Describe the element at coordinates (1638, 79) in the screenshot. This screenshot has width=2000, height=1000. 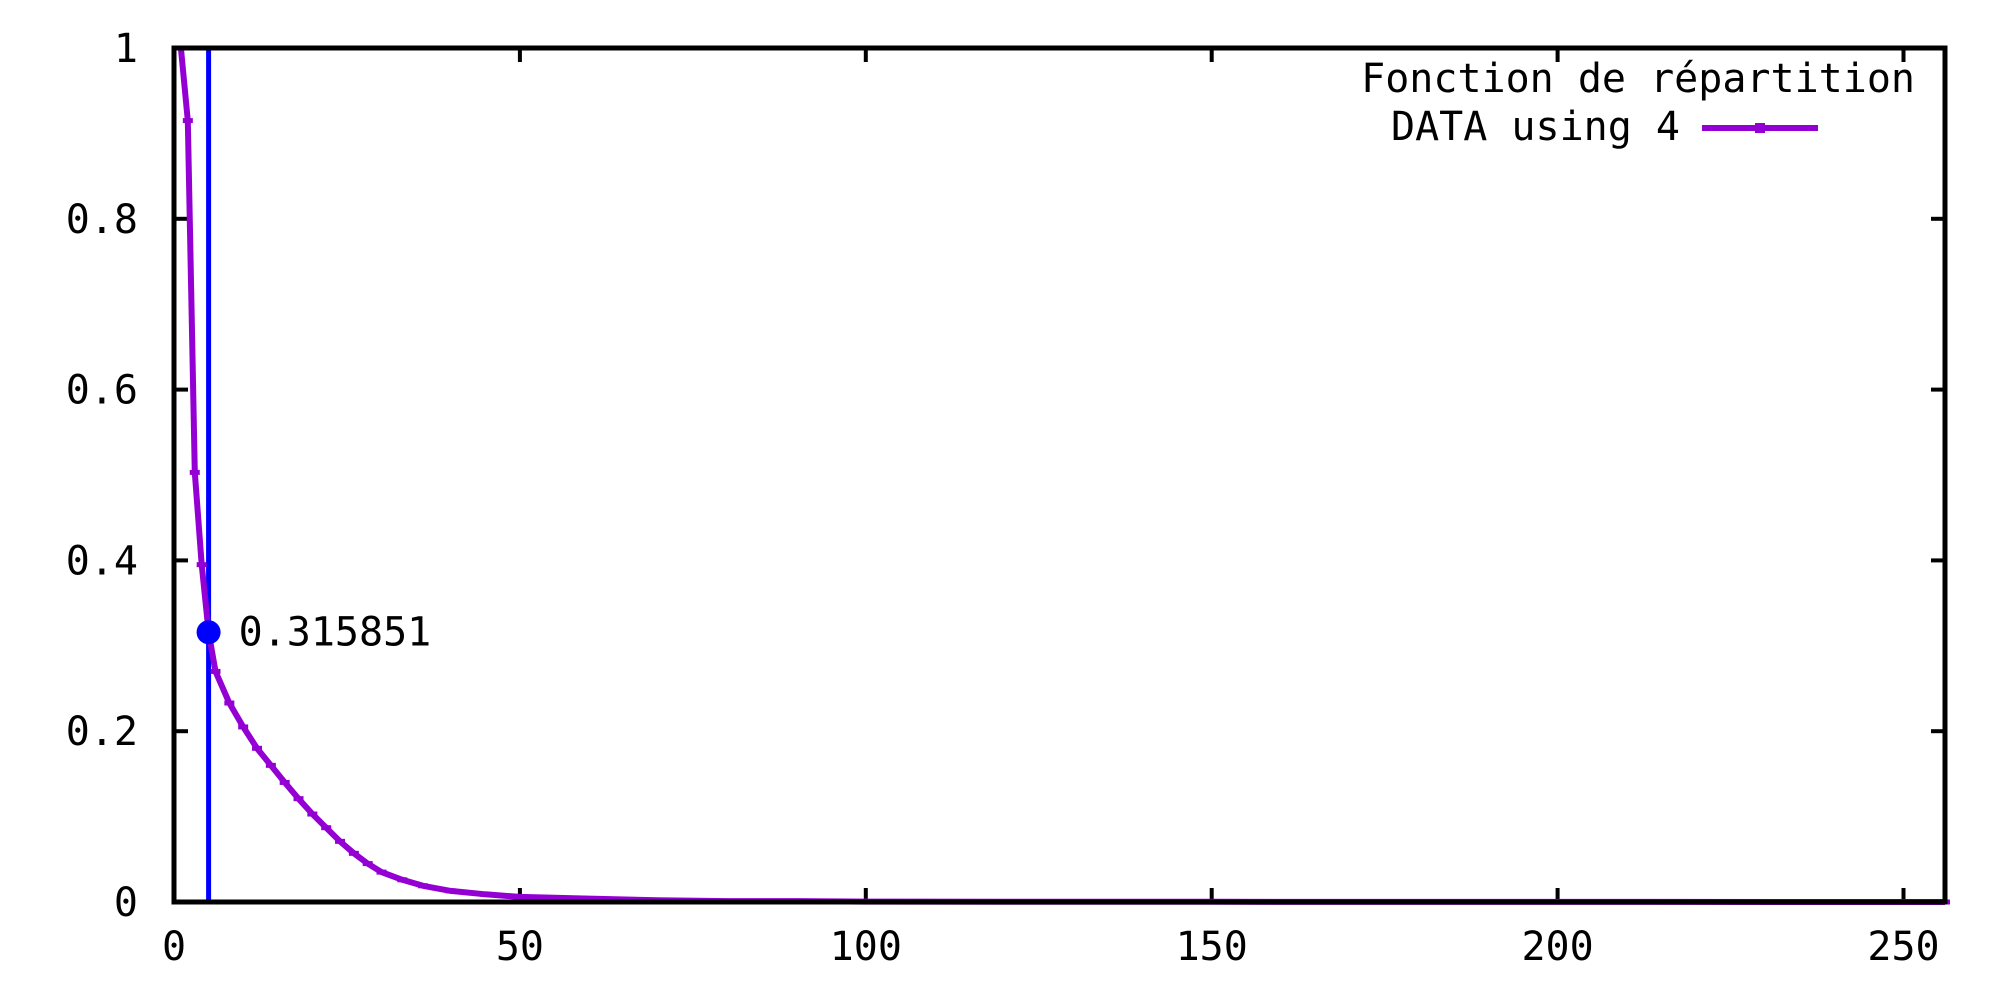
I see `legend-title: Fonction de répartition` at that location.